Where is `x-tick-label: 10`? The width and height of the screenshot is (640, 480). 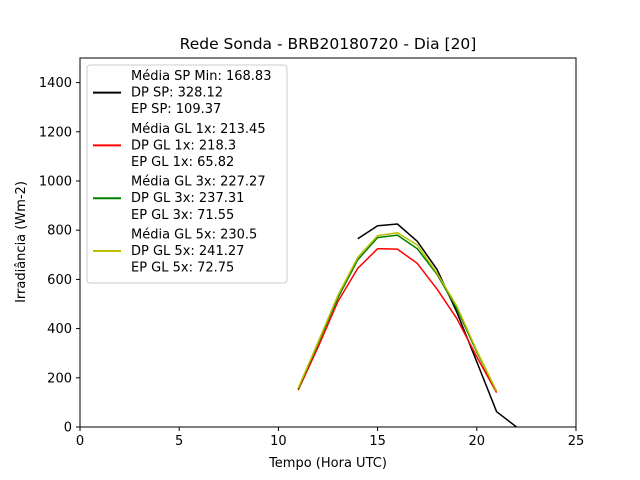
x-tick-label: 10 is located at coordinates (278, 441).